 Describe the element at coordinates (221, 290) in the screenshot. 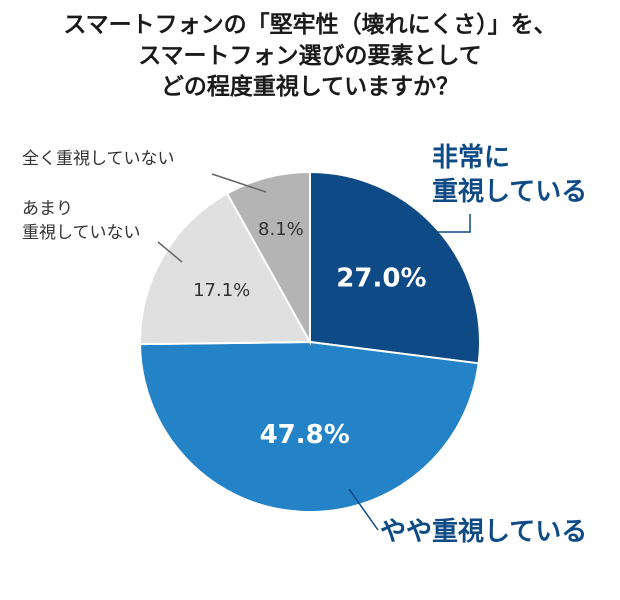

I see `slice-value-label-3: 17.1%` at that location.